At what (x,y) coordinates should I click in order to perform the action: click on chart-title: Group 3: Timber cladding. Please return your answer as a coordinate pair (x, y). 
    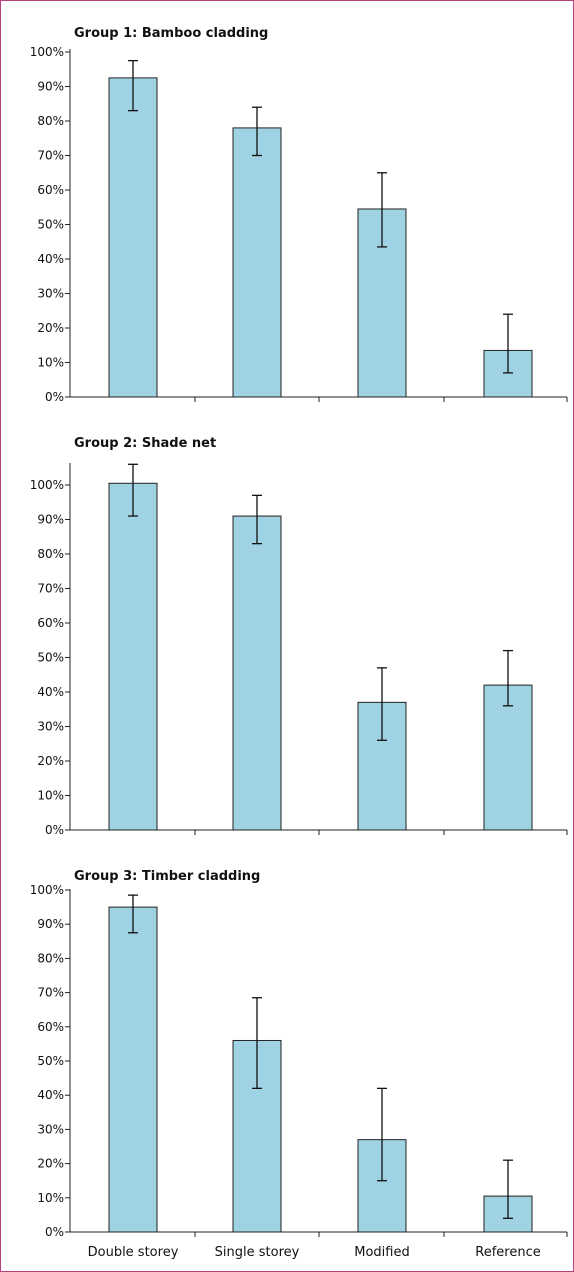
    Looking at the image, I should click on (167, 876).